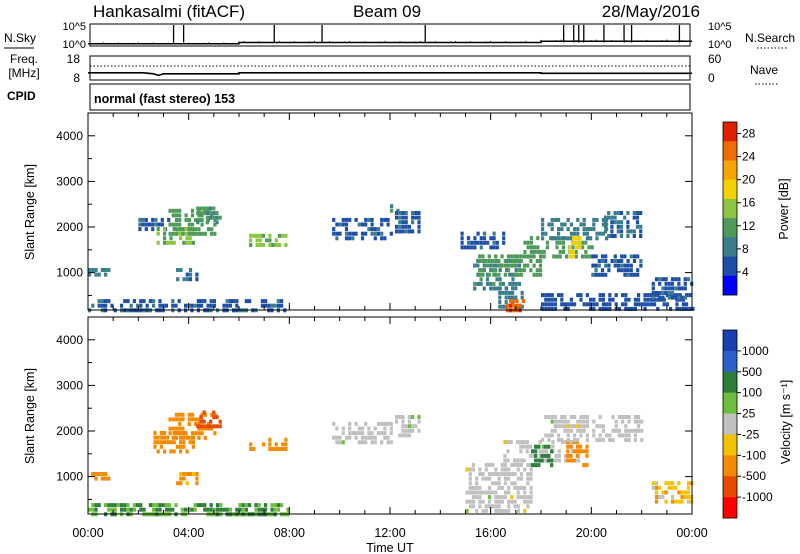 Image resolution: width=800 pixels, height=554 pixels. I want to click on power-colorbar-swatch, so click(730, 208).